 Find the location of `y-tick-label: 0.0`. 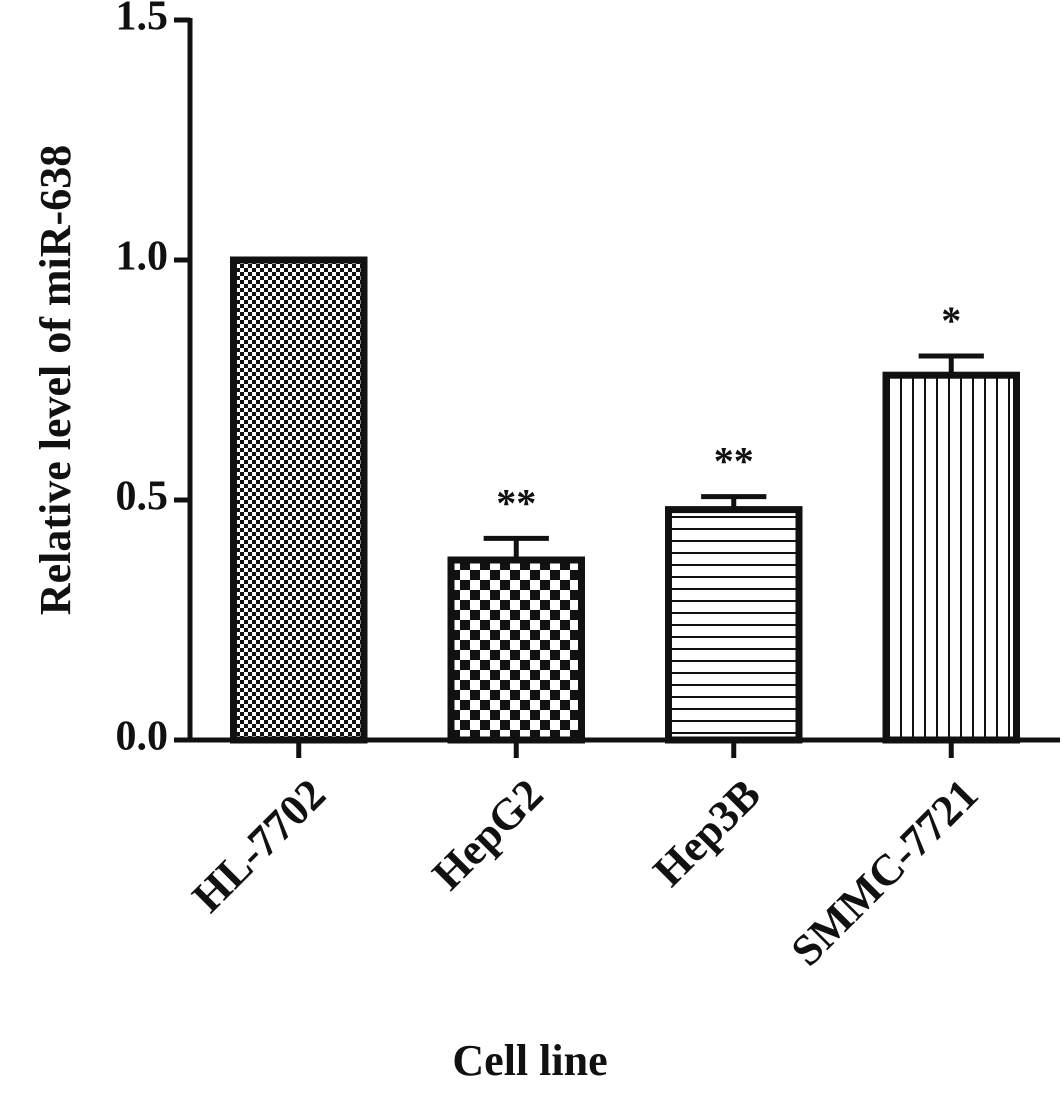

y-tick-label: 0.0 is located at coordinates (142, 737).